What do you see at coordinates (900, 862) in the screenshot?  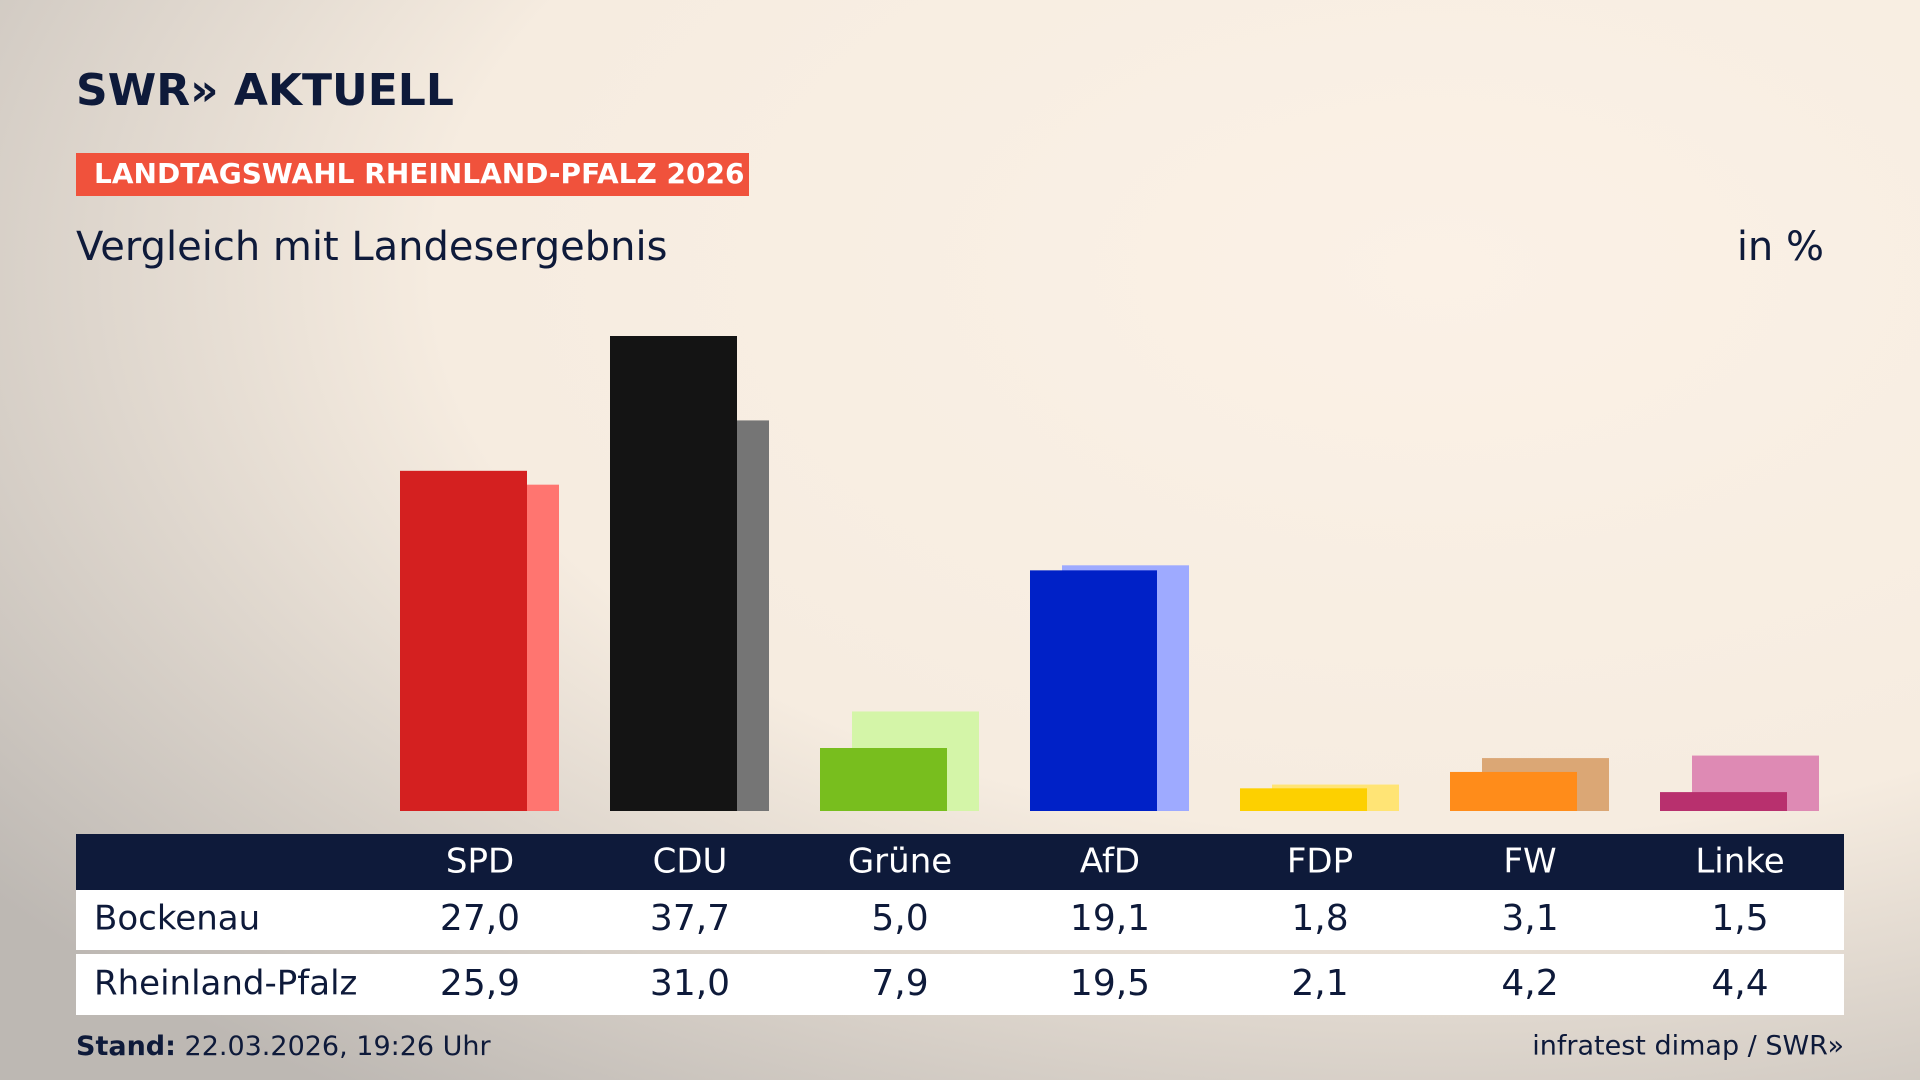 I see `x-tick-label: Grüne` at bounding box center [900, 862].